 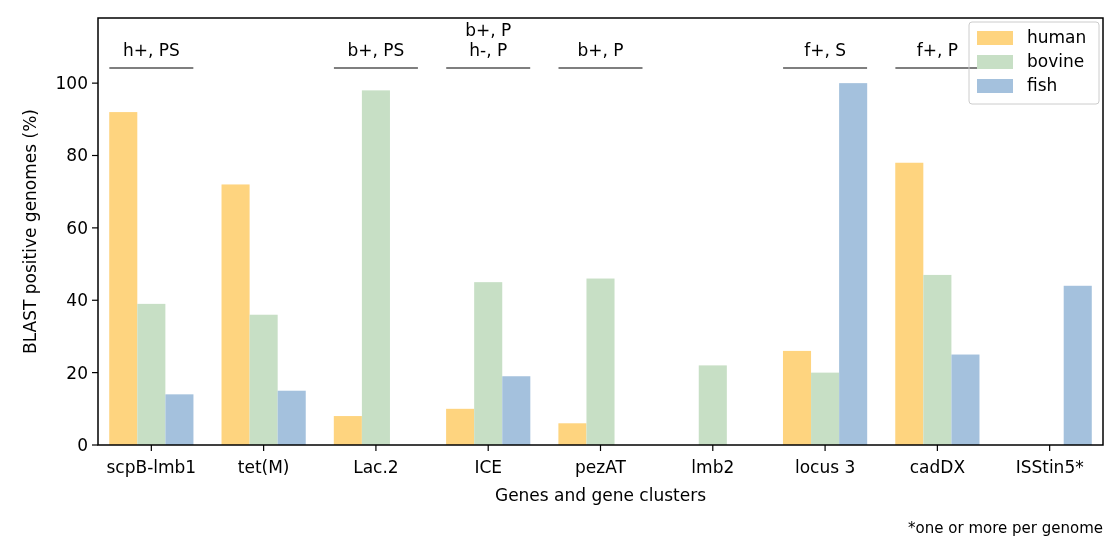 I want to click on y-tick-label: 100, so click(x=71, y=83).